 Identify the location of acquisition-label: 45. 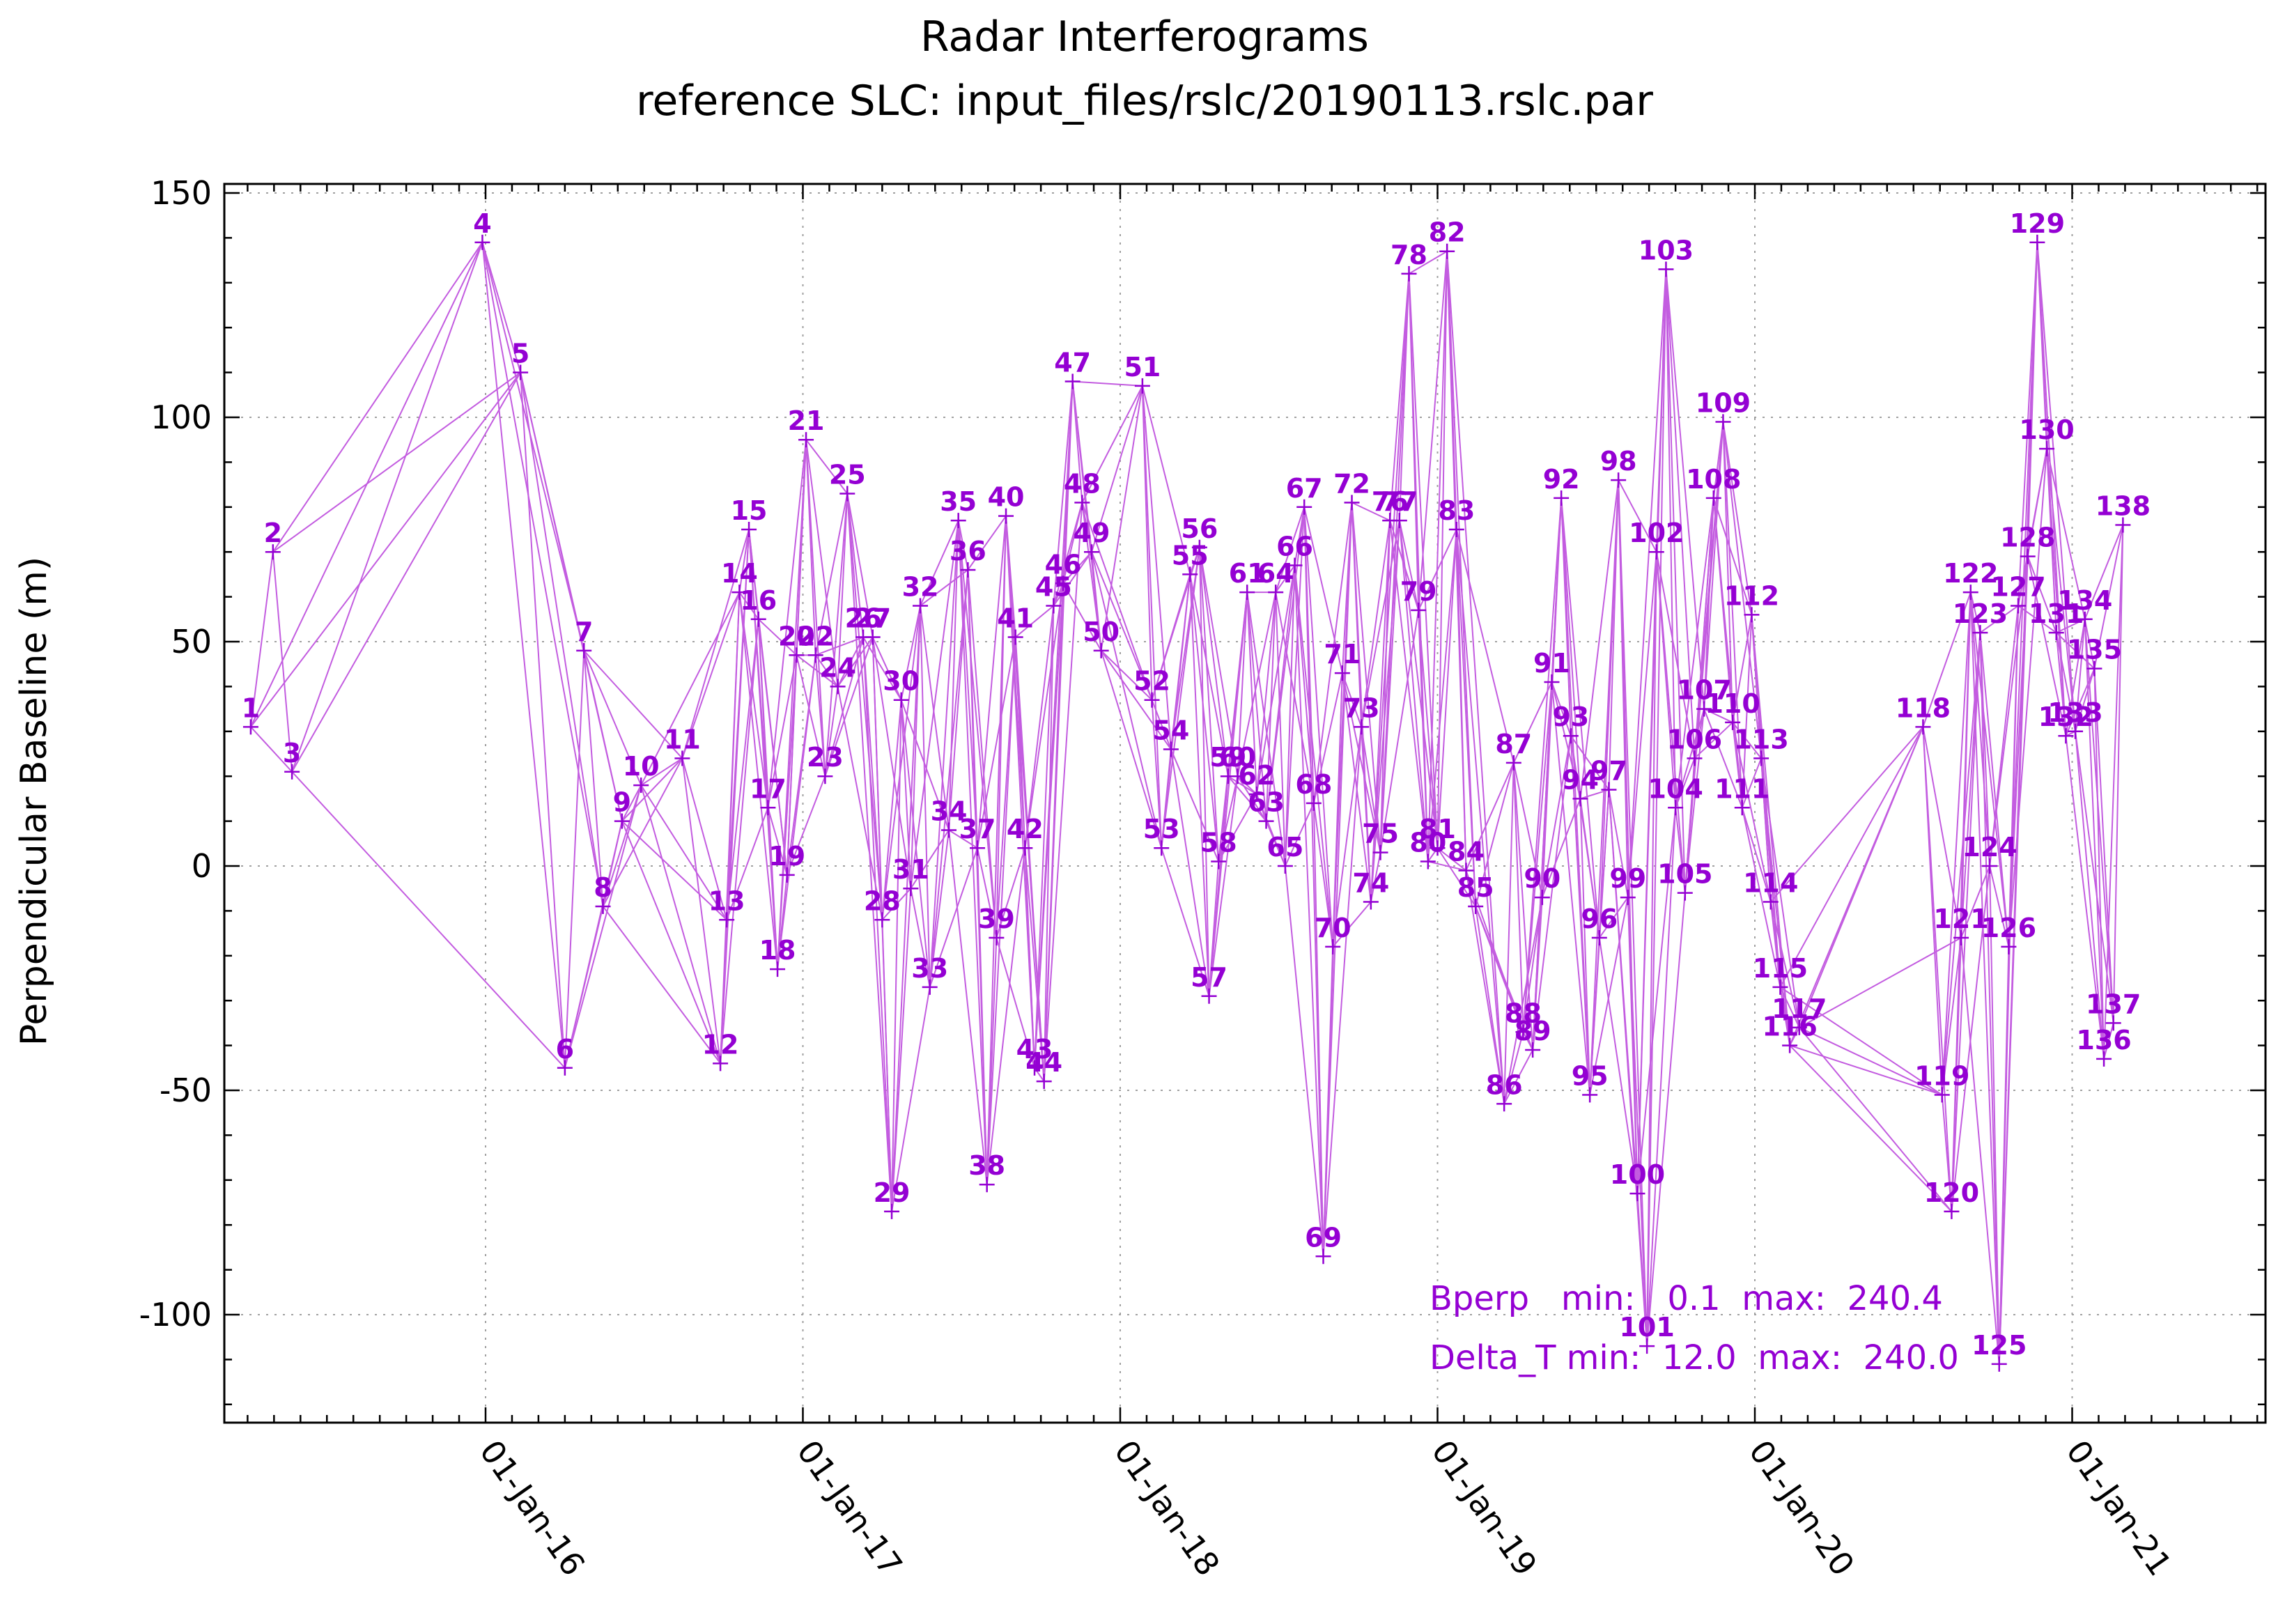
(1053, 586).